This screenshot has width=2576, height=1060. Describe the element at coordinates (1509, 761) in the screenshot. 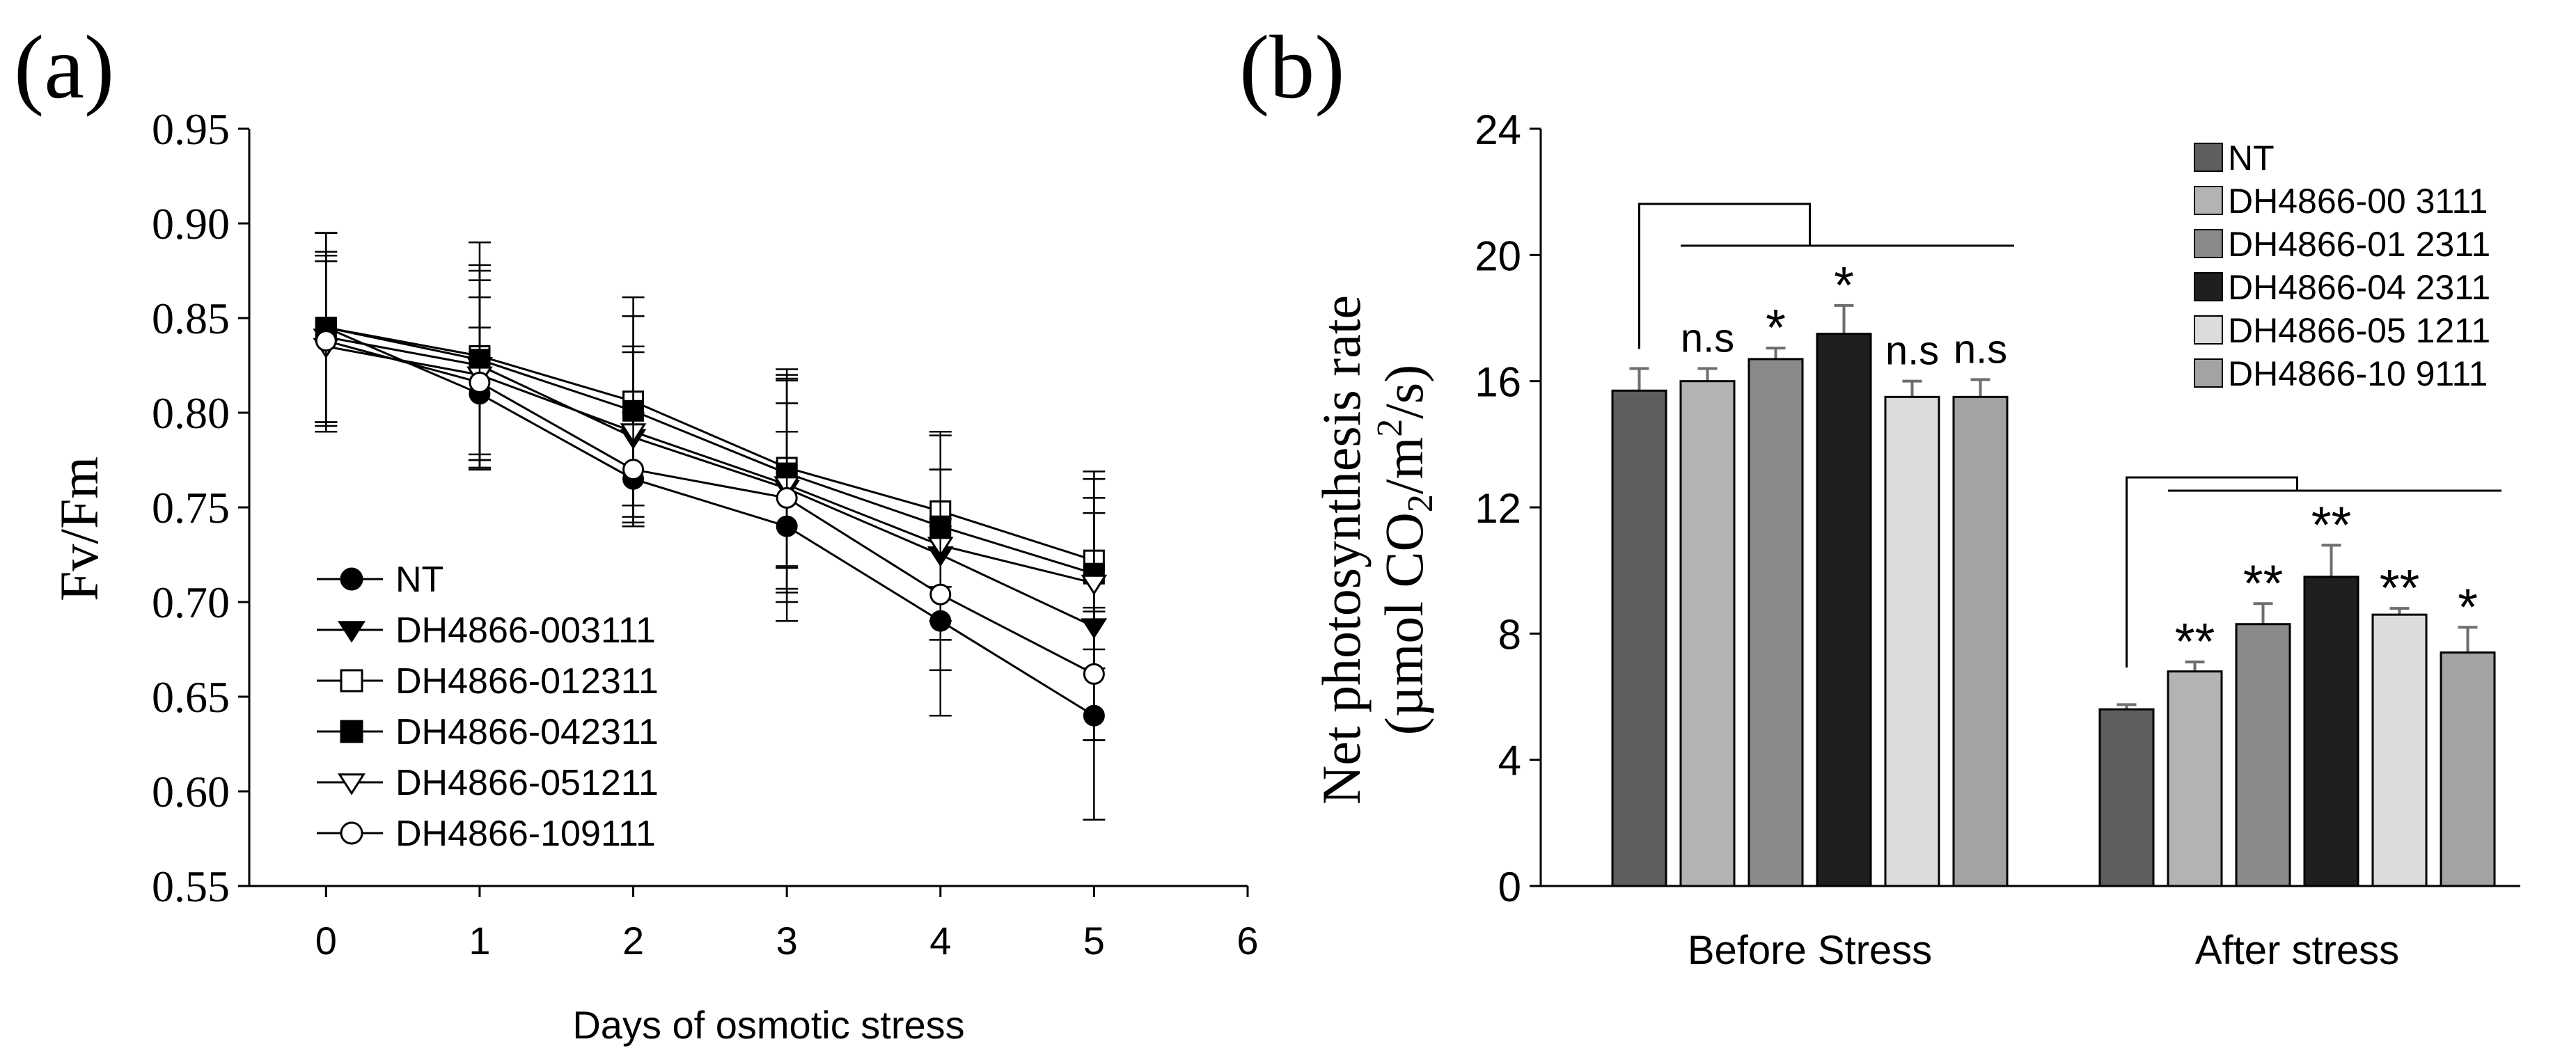

I see `y-tick-label: 4` at that location.